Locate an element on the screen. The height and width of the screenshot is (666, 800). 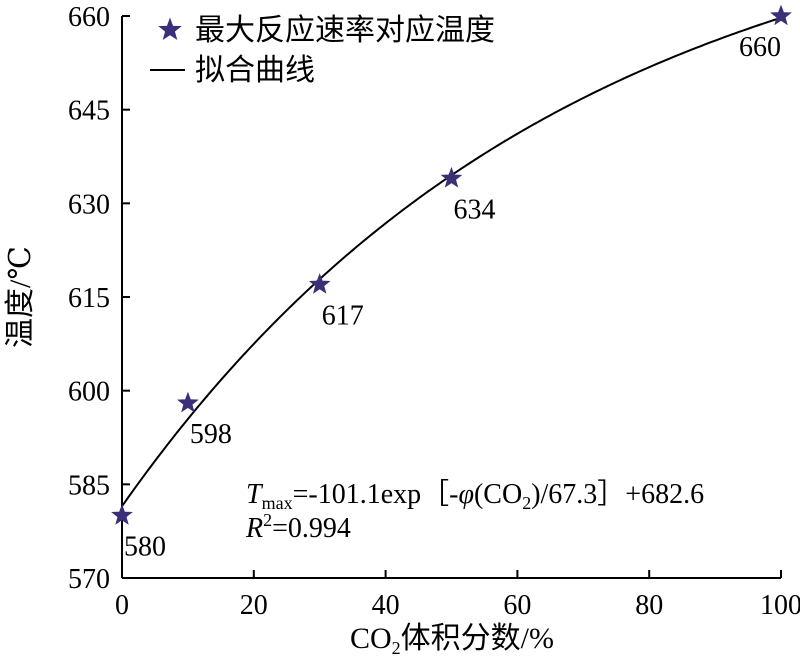
y-tick-label: 600 is located at coordinates (89, 392).